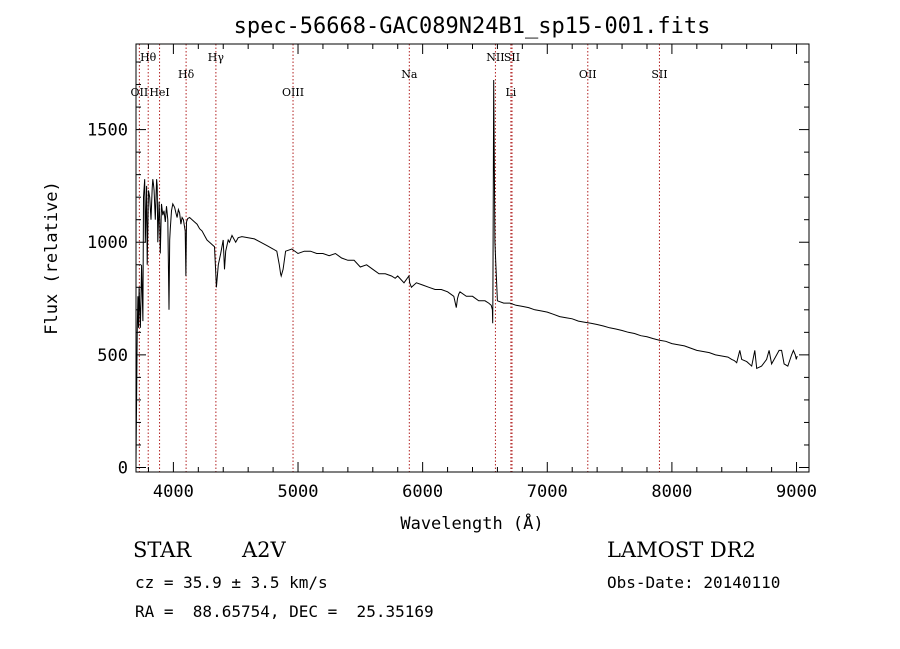 The image size is (900, 649). What do you see at coordinates (140, 92) in the screenshot?
I see `line-label-1: OII` at bounding box center [140, 92].